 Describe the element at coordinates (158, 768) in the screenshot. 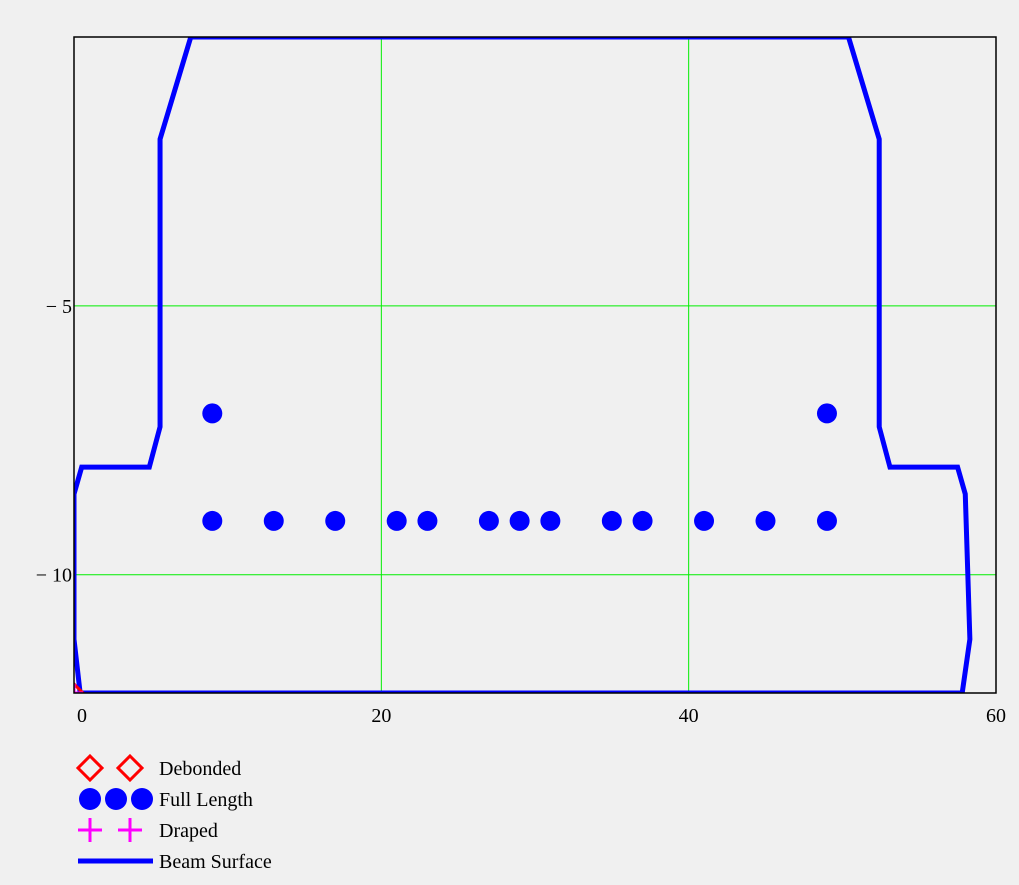

I see `legend-entry: Debonded` at that location.